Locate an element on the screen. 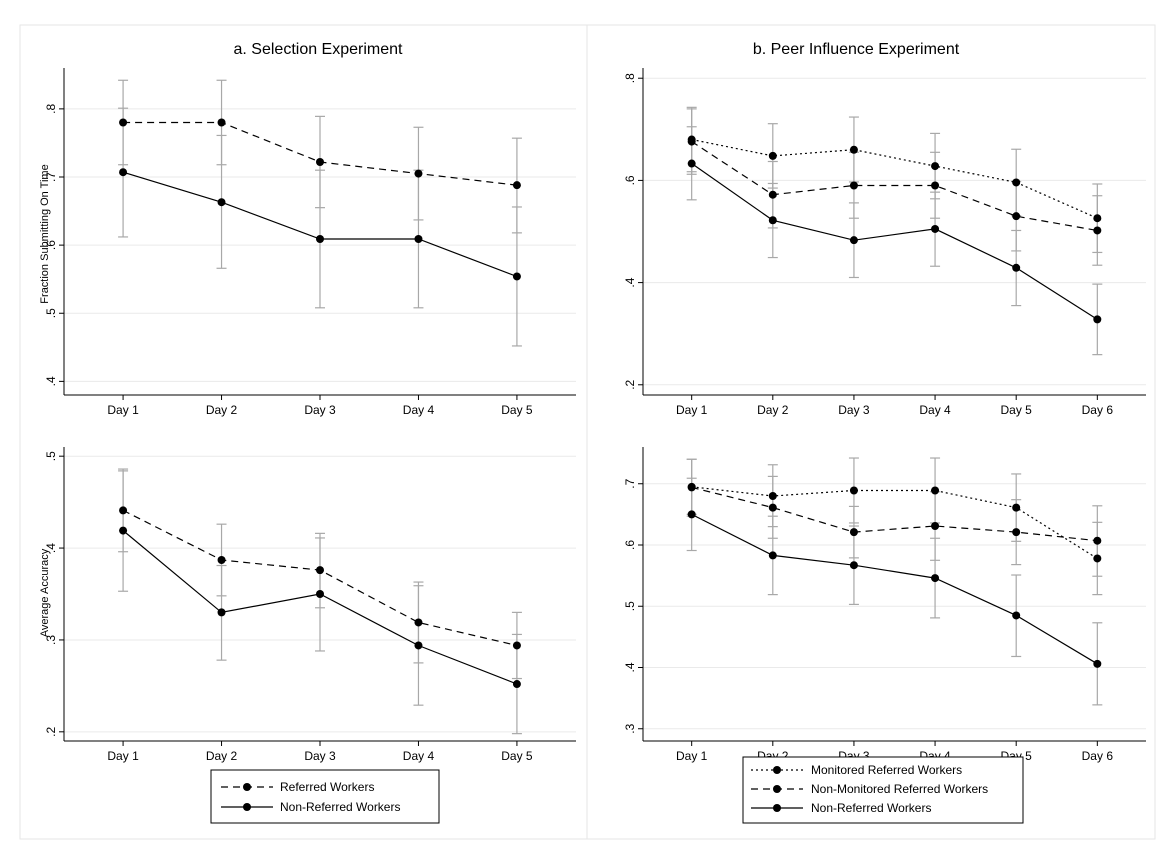  legend-label-non-monitored: Non-Monitored Referred Workers is located at coordinates (899, 789).